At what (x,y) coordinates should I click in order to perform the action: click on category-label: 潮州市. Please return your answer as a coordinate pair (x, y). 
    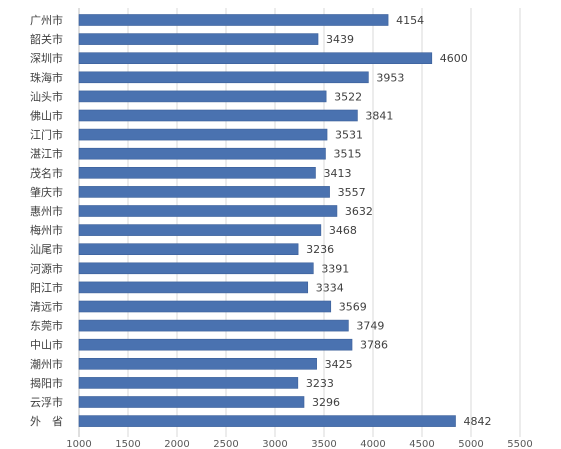
    Looking at the image, I should click on (46, 364).